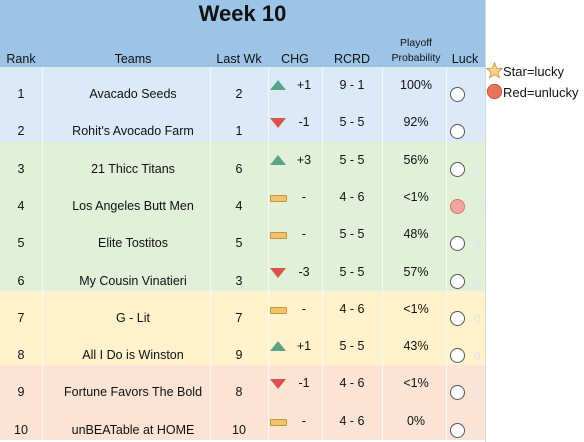  I want to click on team-name: G - Lit, so click(133, 317).